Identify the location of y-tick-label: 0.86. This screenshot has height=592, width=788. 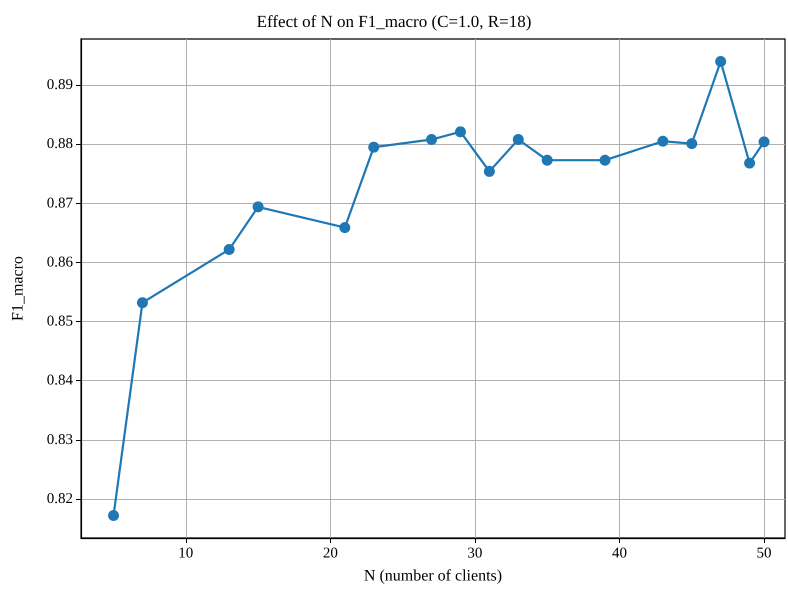
(60, 262).